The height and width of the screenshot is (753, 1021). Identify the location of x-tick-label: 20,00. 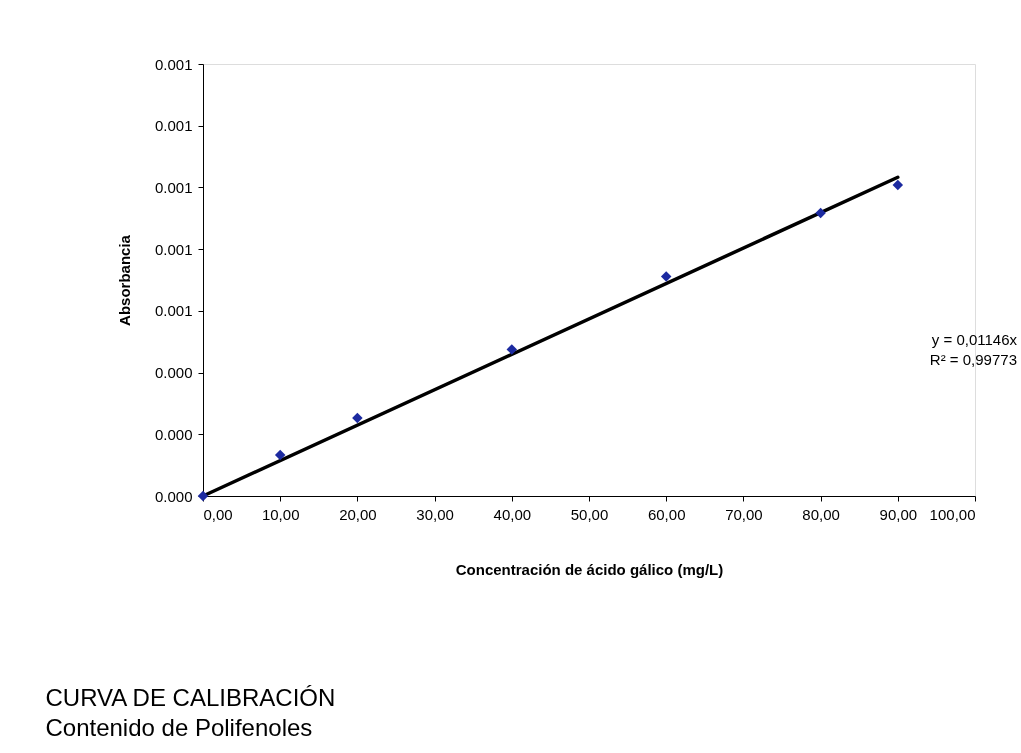
(358, 514).